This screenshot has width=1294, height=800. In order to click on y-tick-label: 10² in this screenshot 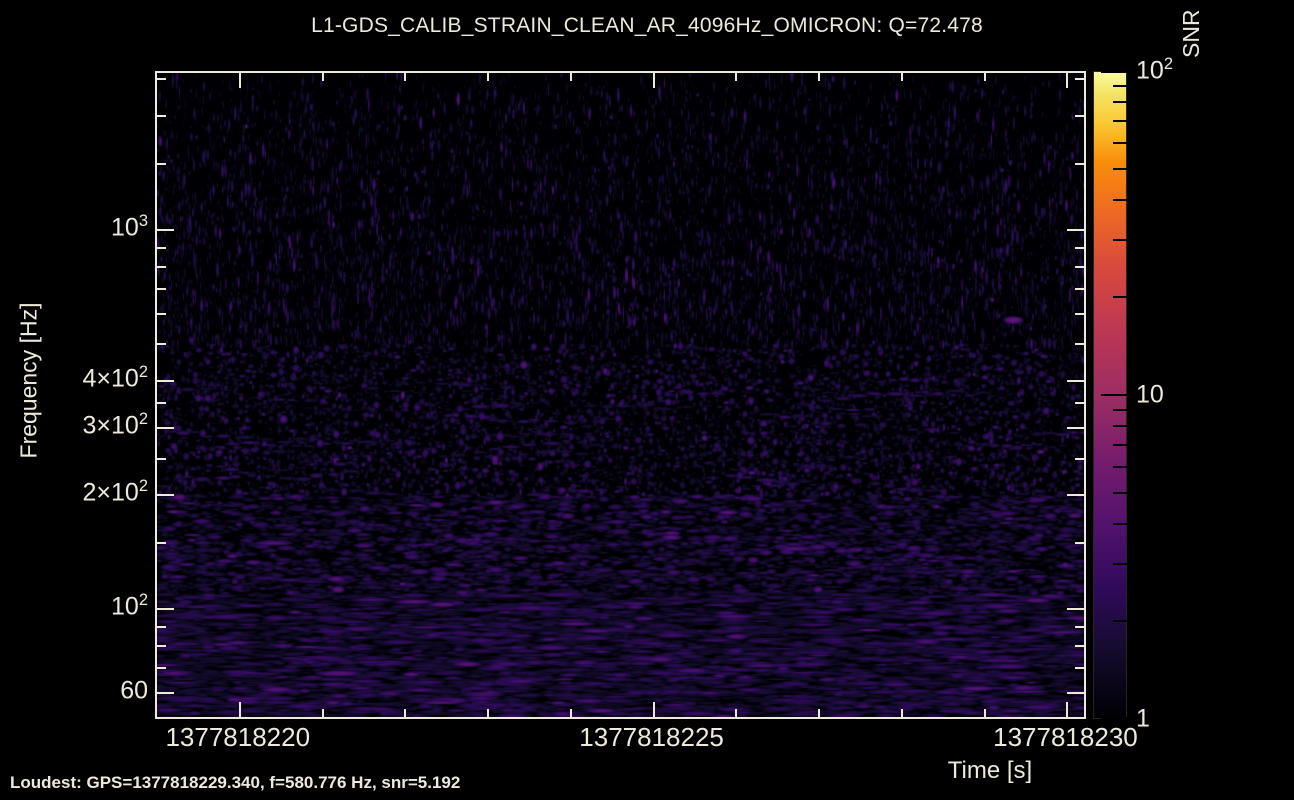, I will do `click(129, 606)`.